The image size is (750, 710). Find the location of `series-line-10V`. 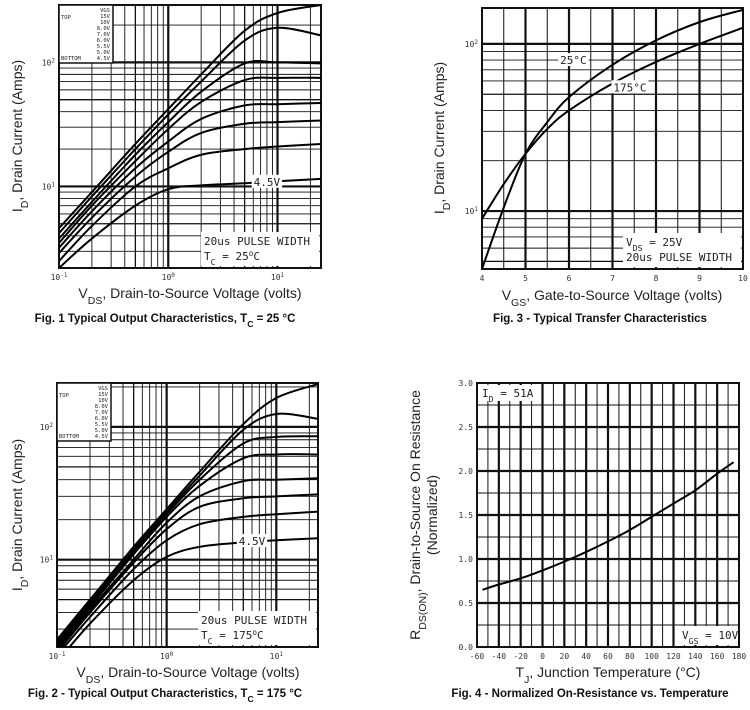

series-line-10V is located at coordinates (187, 527).